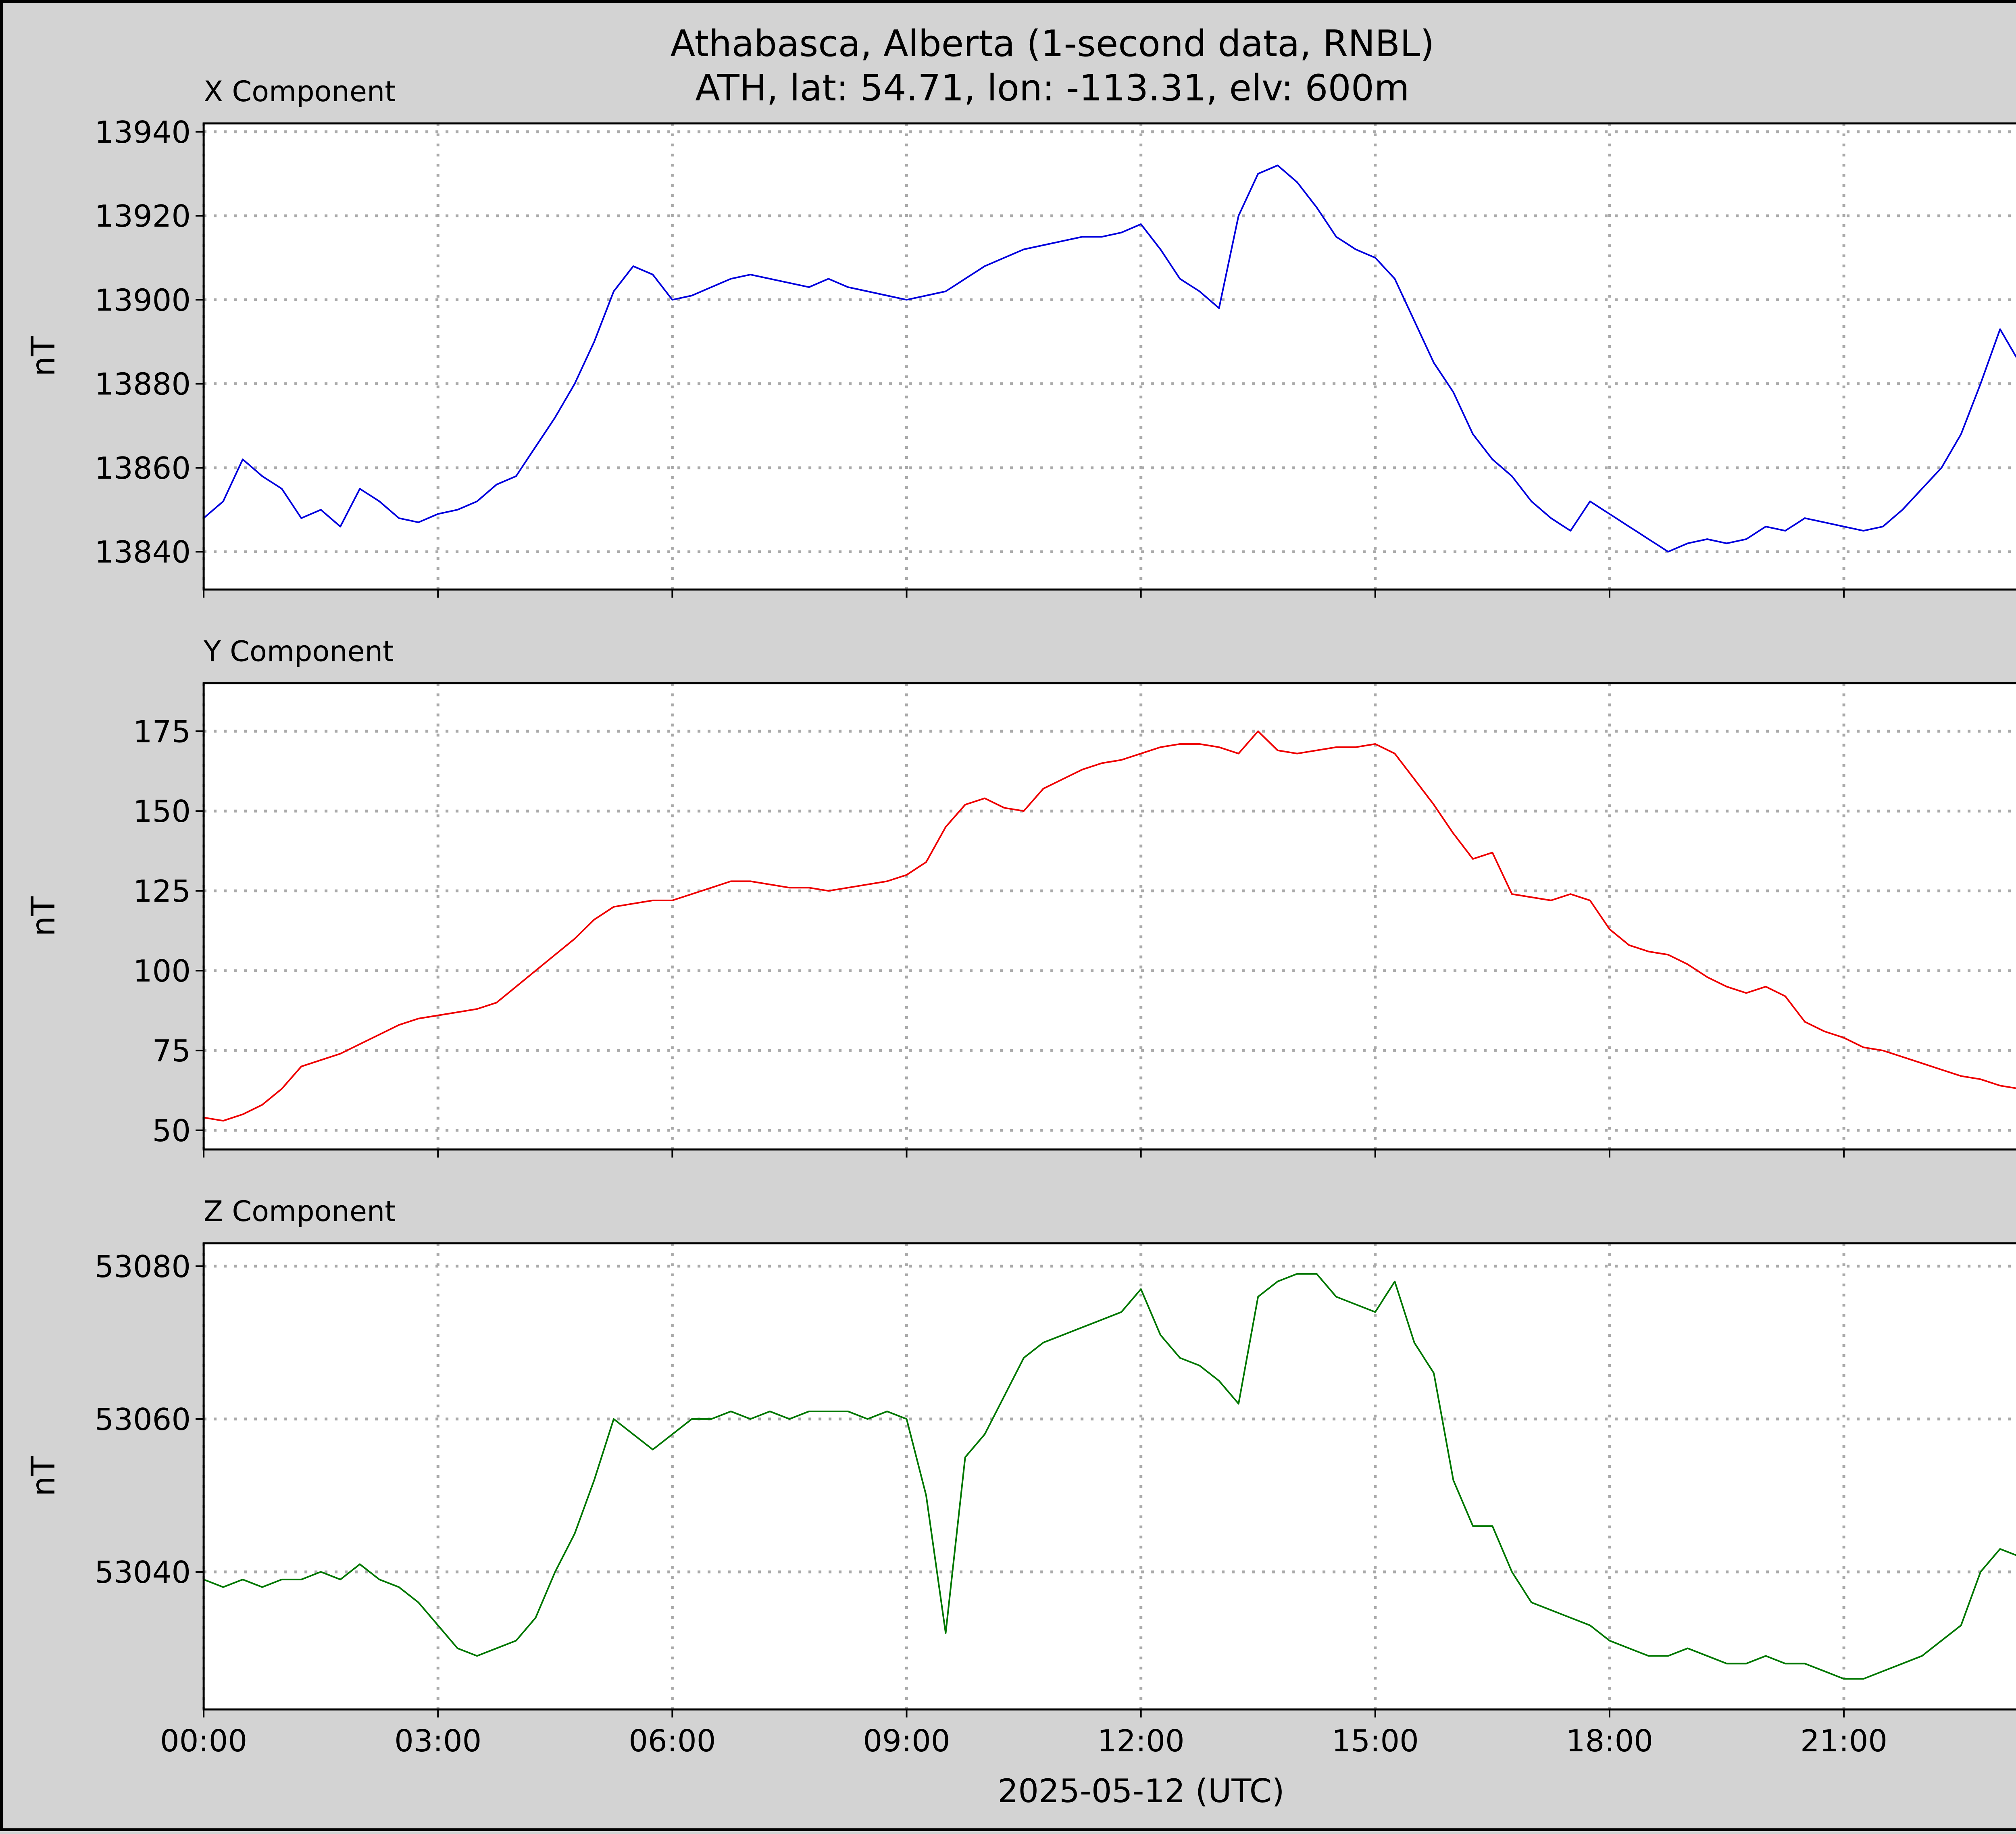 This screenshot has width=2016, height=1834. Describe the element at coordinates (1843, 1741) in the screenshot. I see `x-tick-label: 21:00` at that location.